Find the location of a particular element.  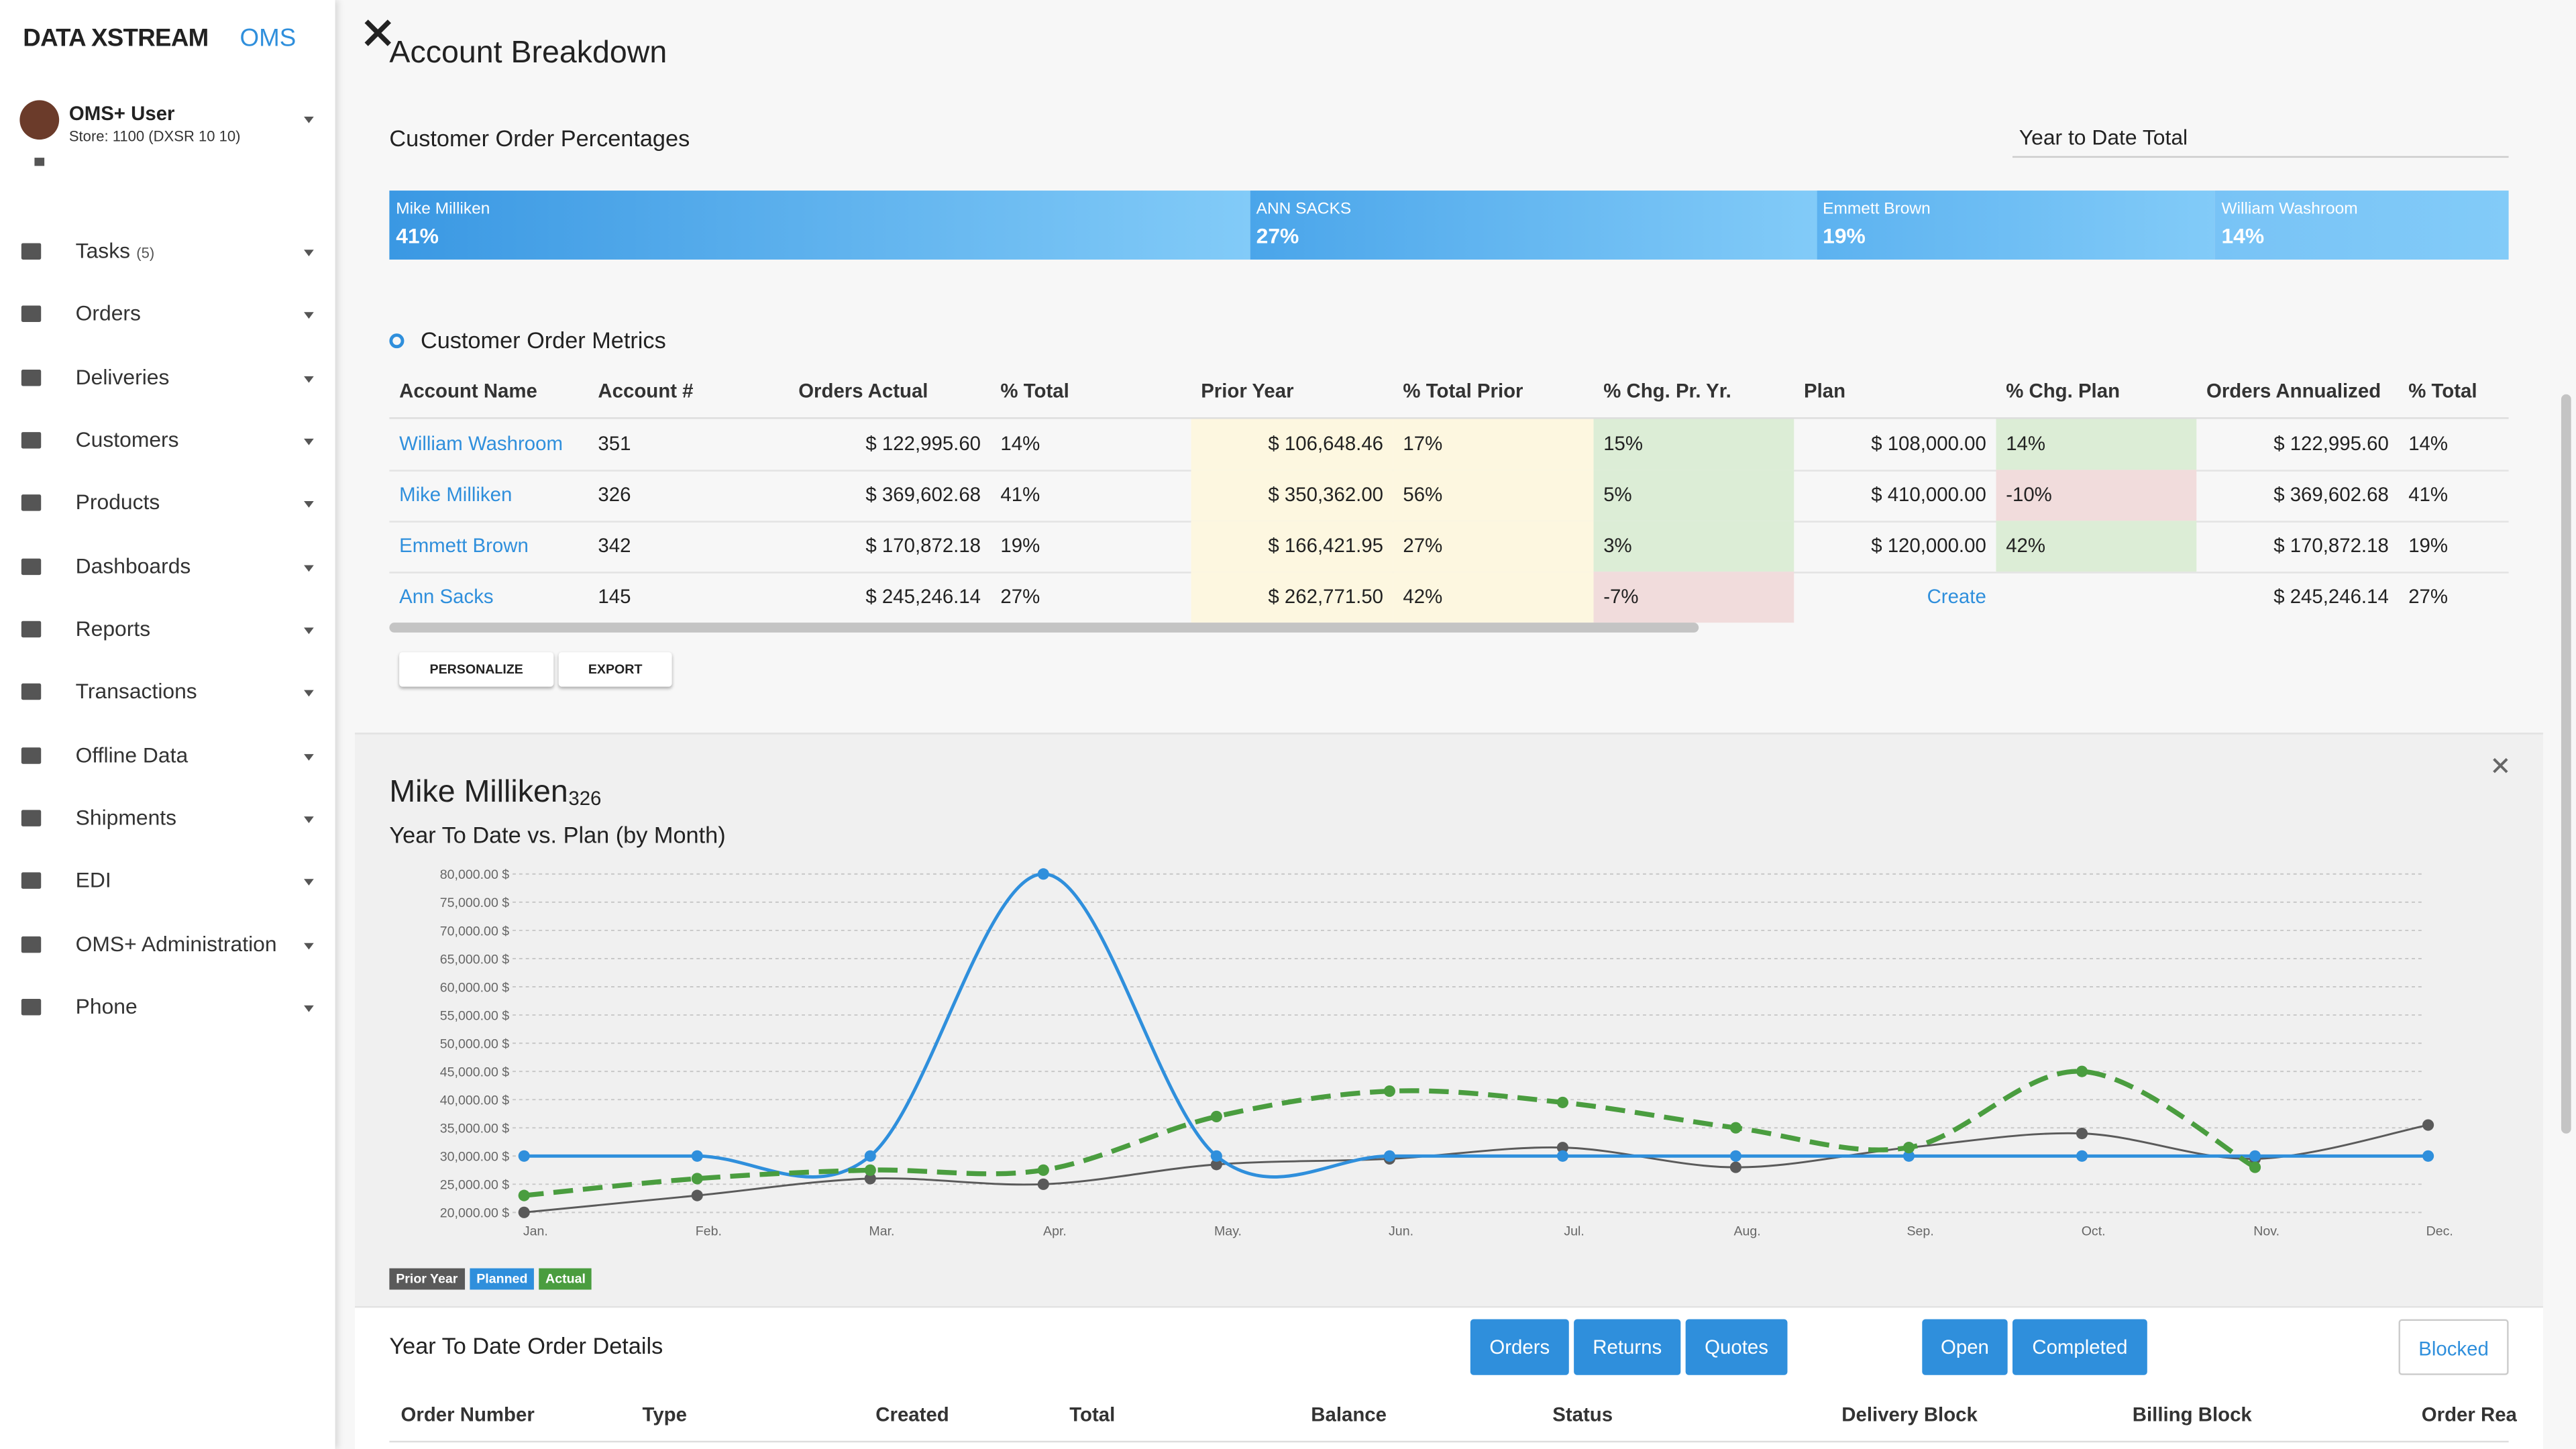

legend-item: Prior Year is located at coordinates (427, 1279).